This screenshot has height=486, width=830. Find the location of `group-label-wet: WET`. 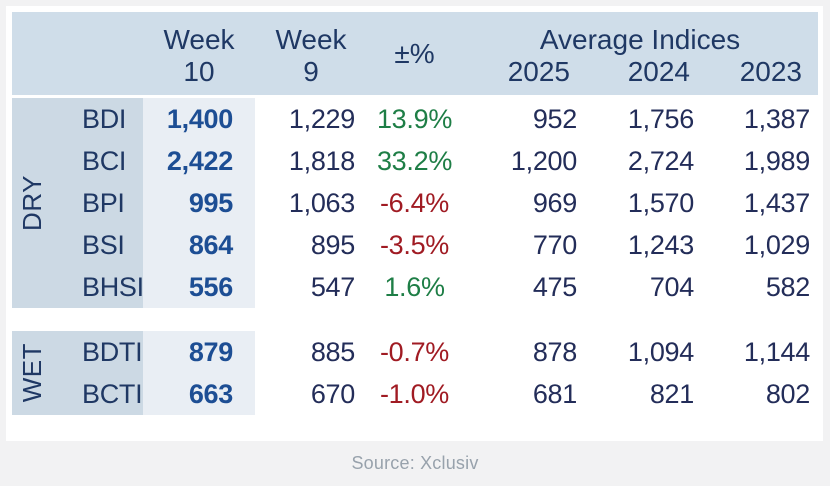

group-label-wet: WET is located at coordinates (32, 373).